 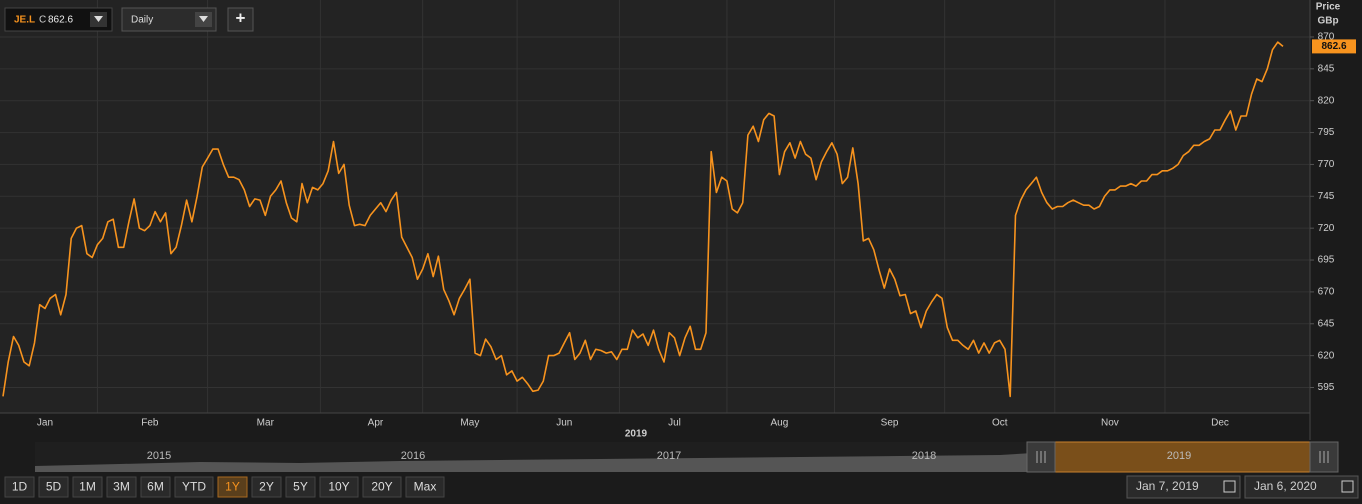 I want to click on handle-grip, so click(x=1182, y=457).